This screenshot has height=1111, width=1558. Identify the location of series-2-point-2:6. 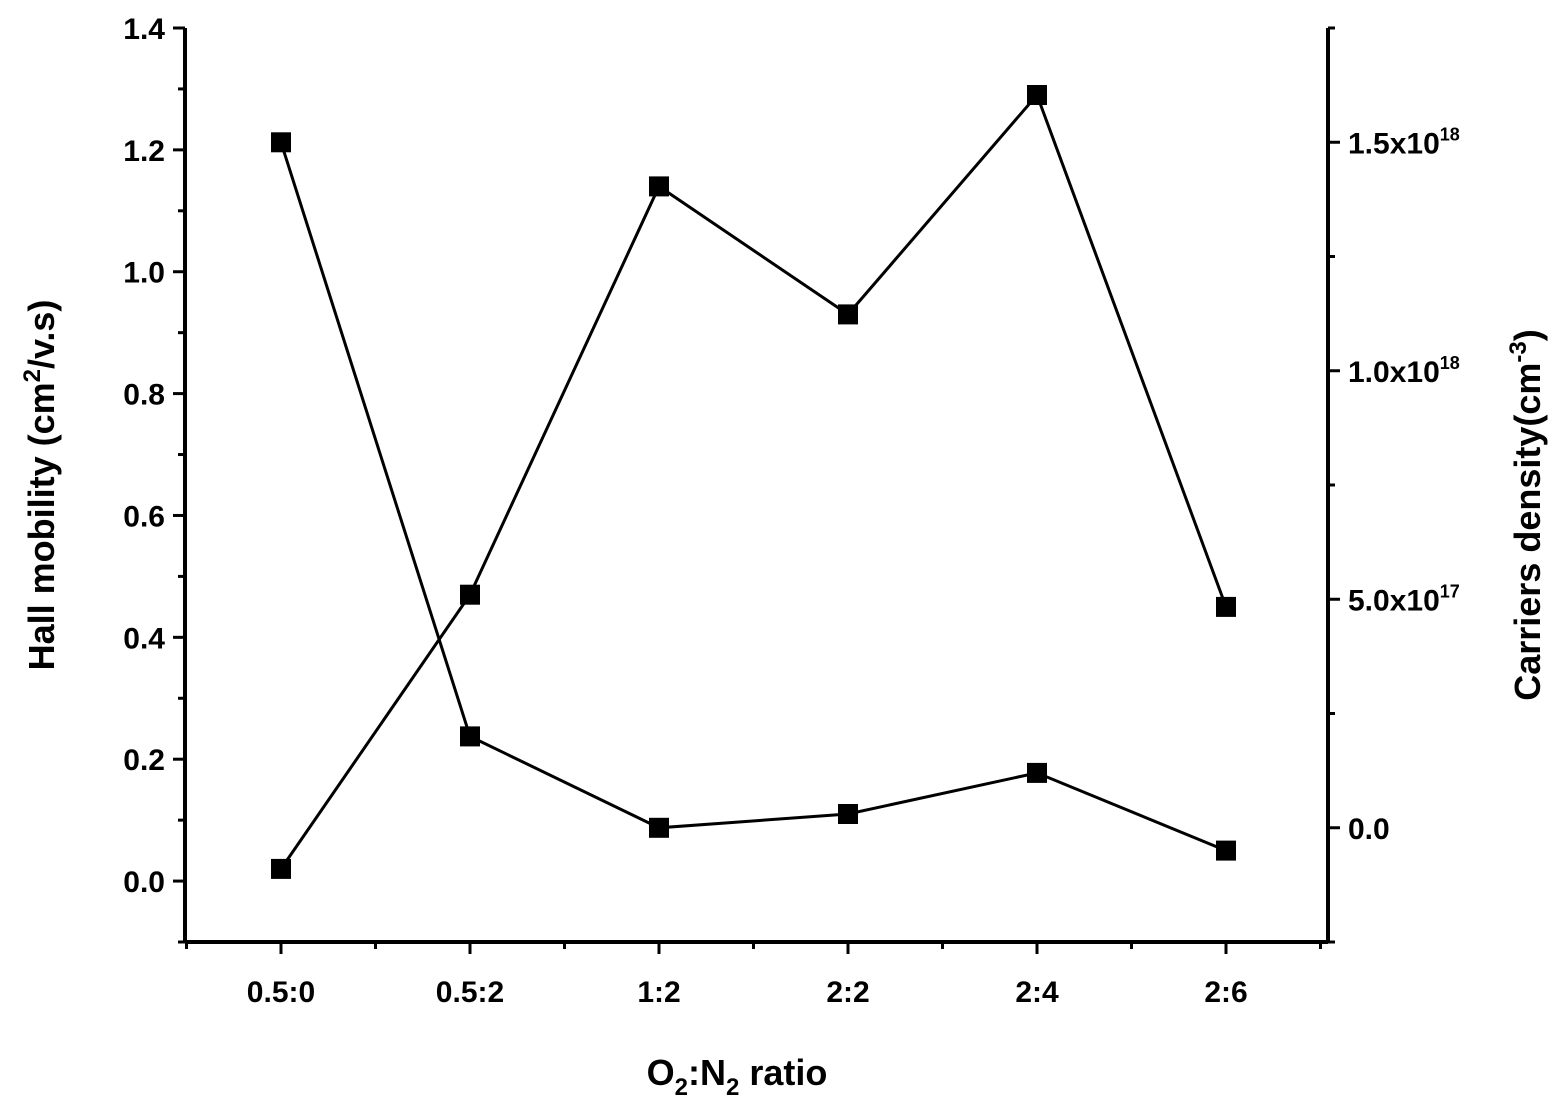
(1226, 850).